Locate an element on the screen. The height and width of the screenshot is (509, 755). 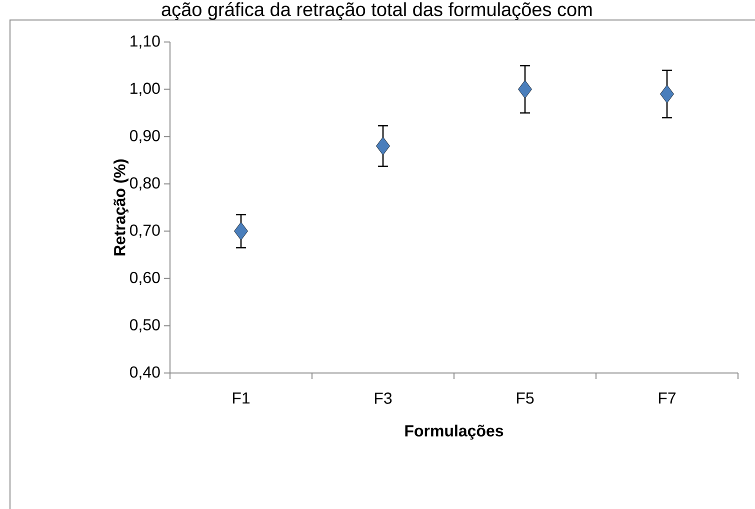
y-tick-label: 0,90 is located at coordinates (145, 137).